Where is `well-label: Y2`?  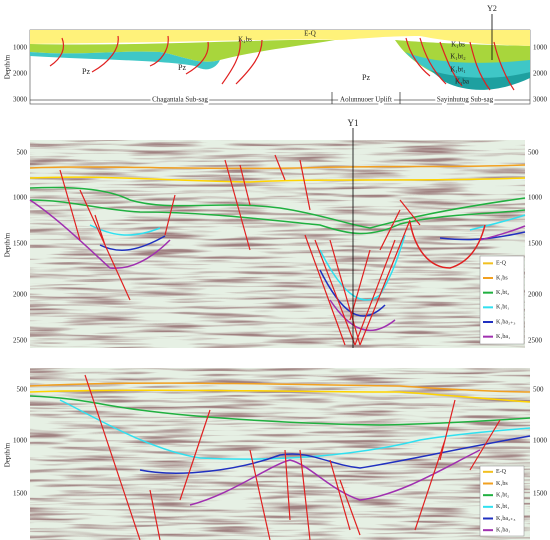 well-label: Y2 is located at coordinates (492, 8).